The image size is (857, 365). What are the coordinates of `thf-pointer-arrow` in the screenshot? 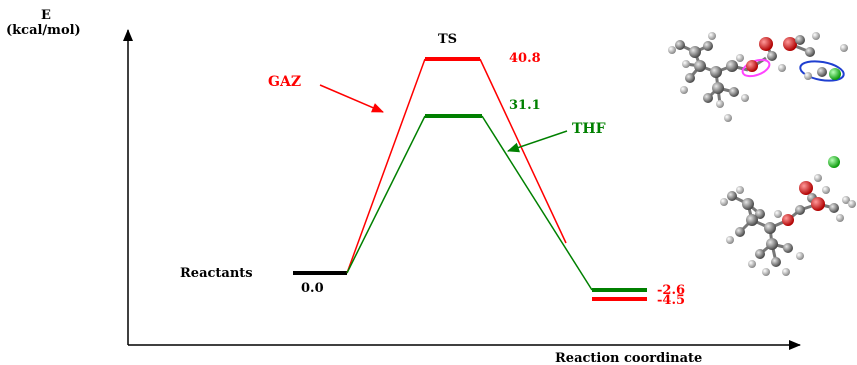 It's located at (537, 141).